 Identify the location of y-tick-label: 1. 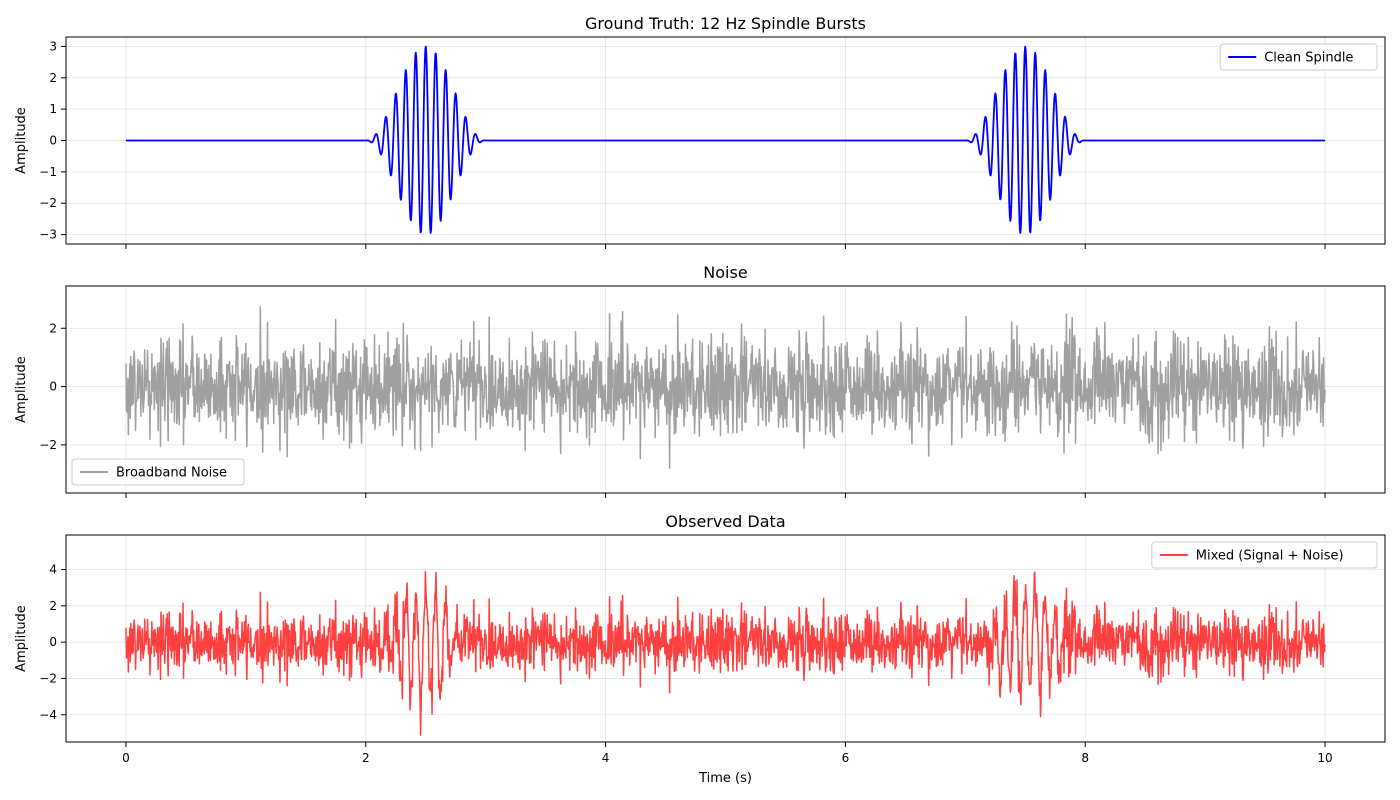
(53, 109).